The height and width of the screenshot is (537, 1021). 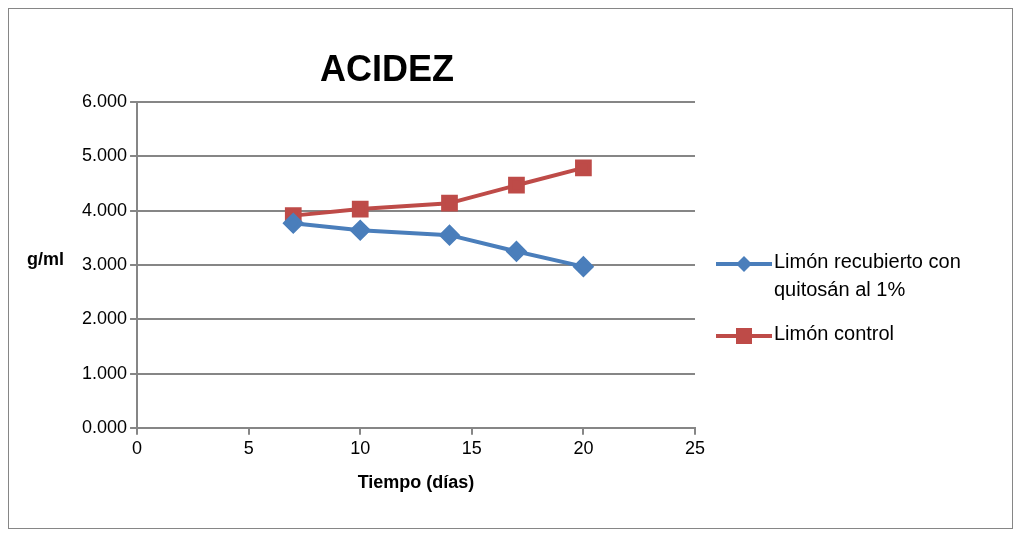 I want to click on chart-title: ACIDEZ, so click(x=387, y=68).